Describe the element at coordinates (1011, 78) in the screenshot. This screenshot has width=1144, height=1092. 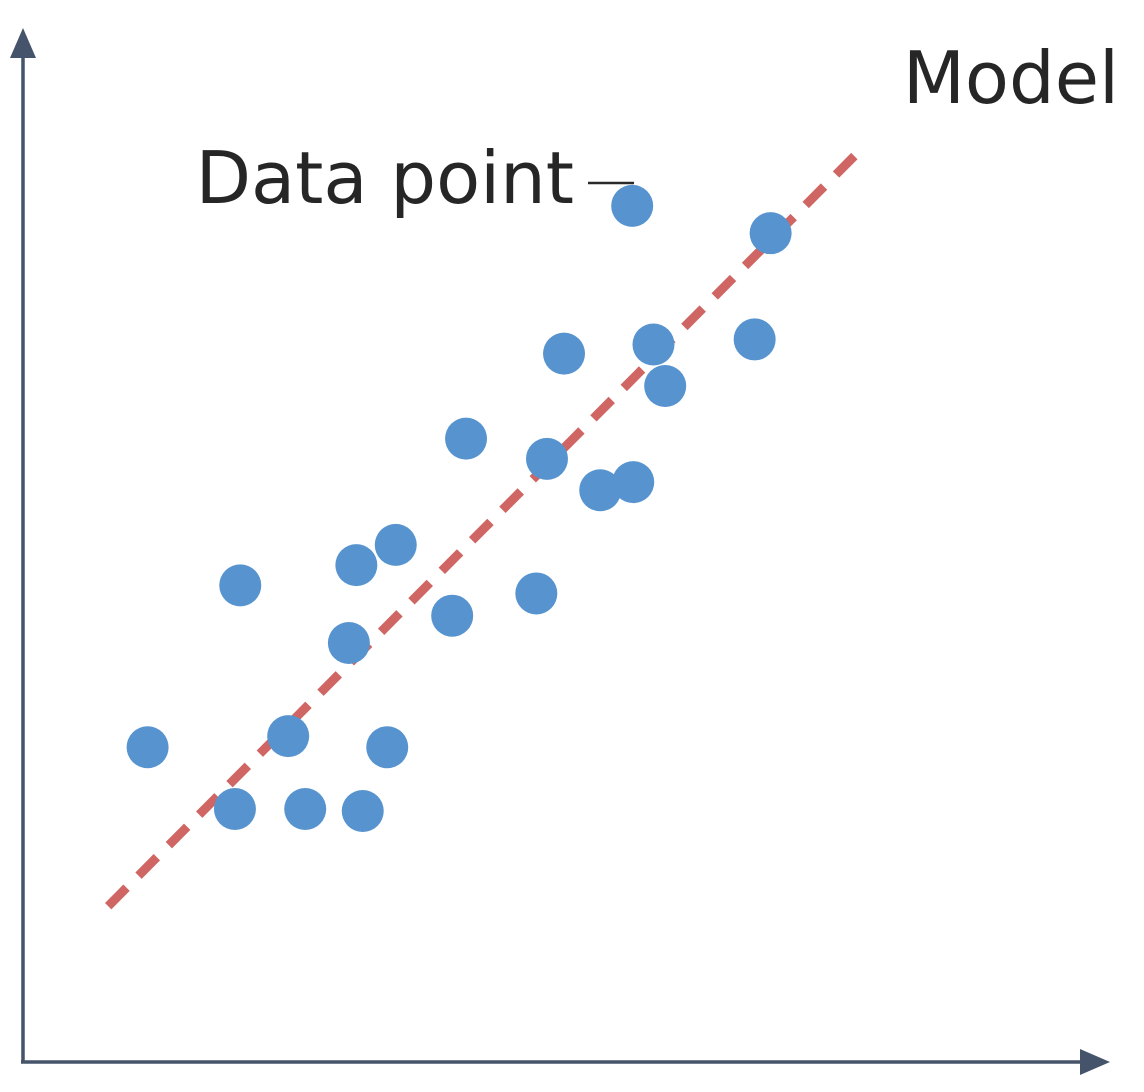
I see `model-label: Model` at that location.